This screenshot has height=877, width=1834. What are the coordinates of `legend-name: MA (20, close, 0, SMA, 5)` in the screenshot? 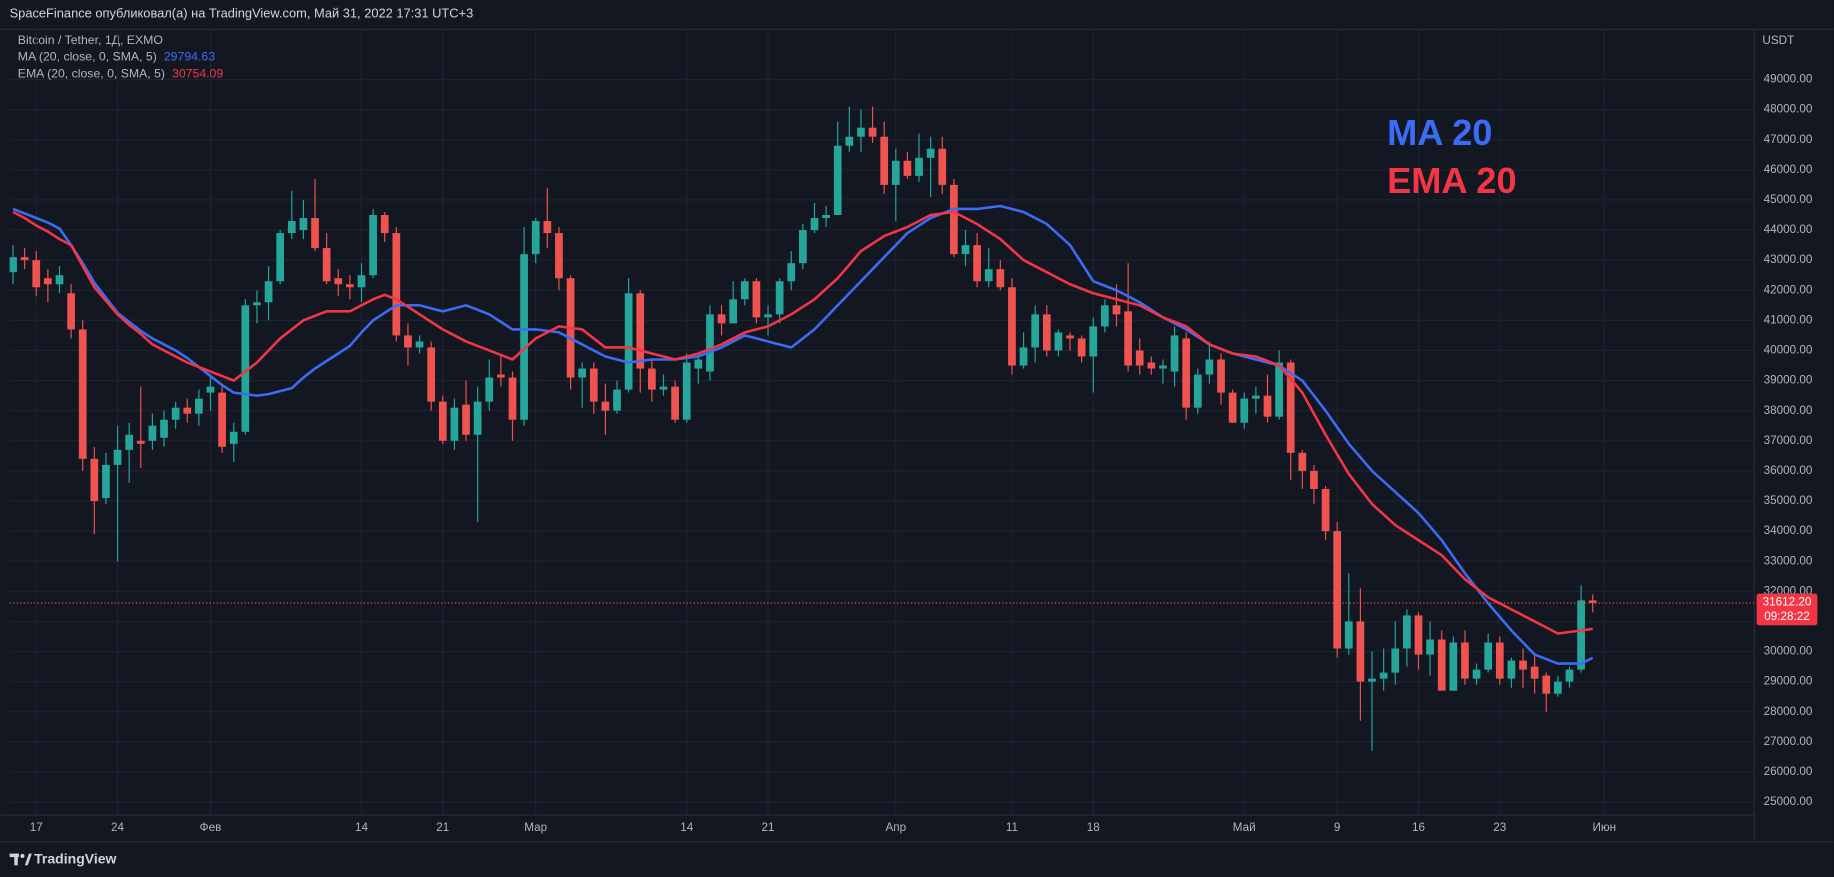 It's located at (87, 57).